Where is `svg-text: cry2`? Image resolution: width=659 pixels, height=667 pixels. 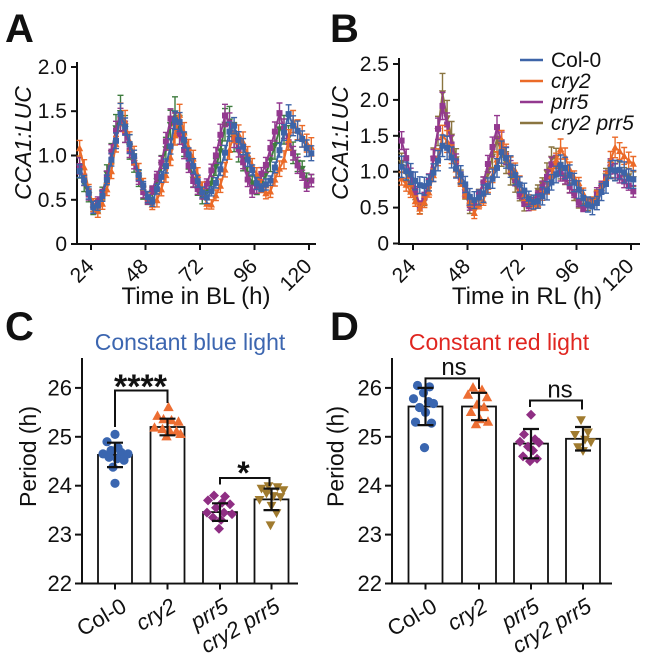
svg-text: cry2 is located at coordinates (571, 81).